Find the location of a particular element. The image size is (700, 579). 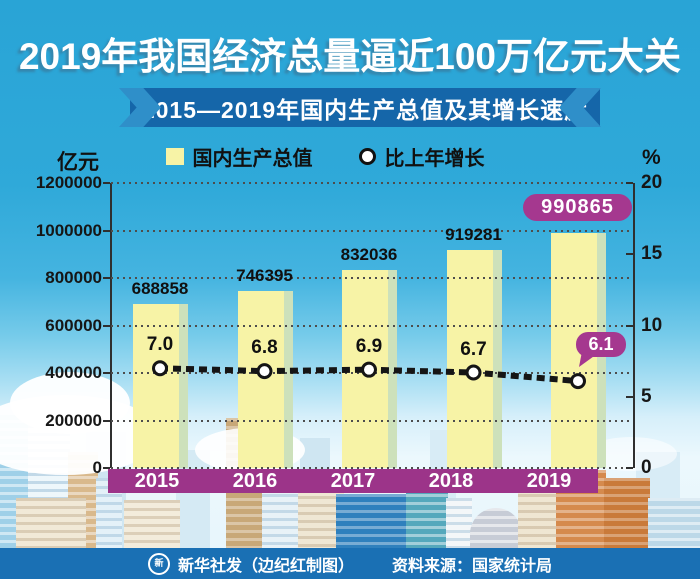

subtitle-ribbon: 2015—2019年国内生产总值及其增长速度 is located at coordinates (360, 107).